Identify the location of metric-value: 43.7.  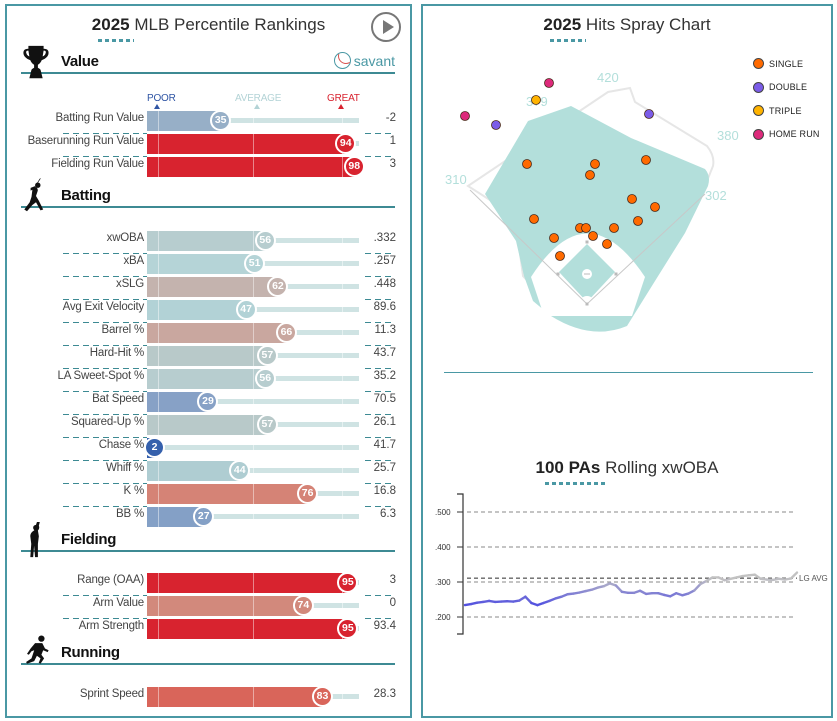
(384, 353).